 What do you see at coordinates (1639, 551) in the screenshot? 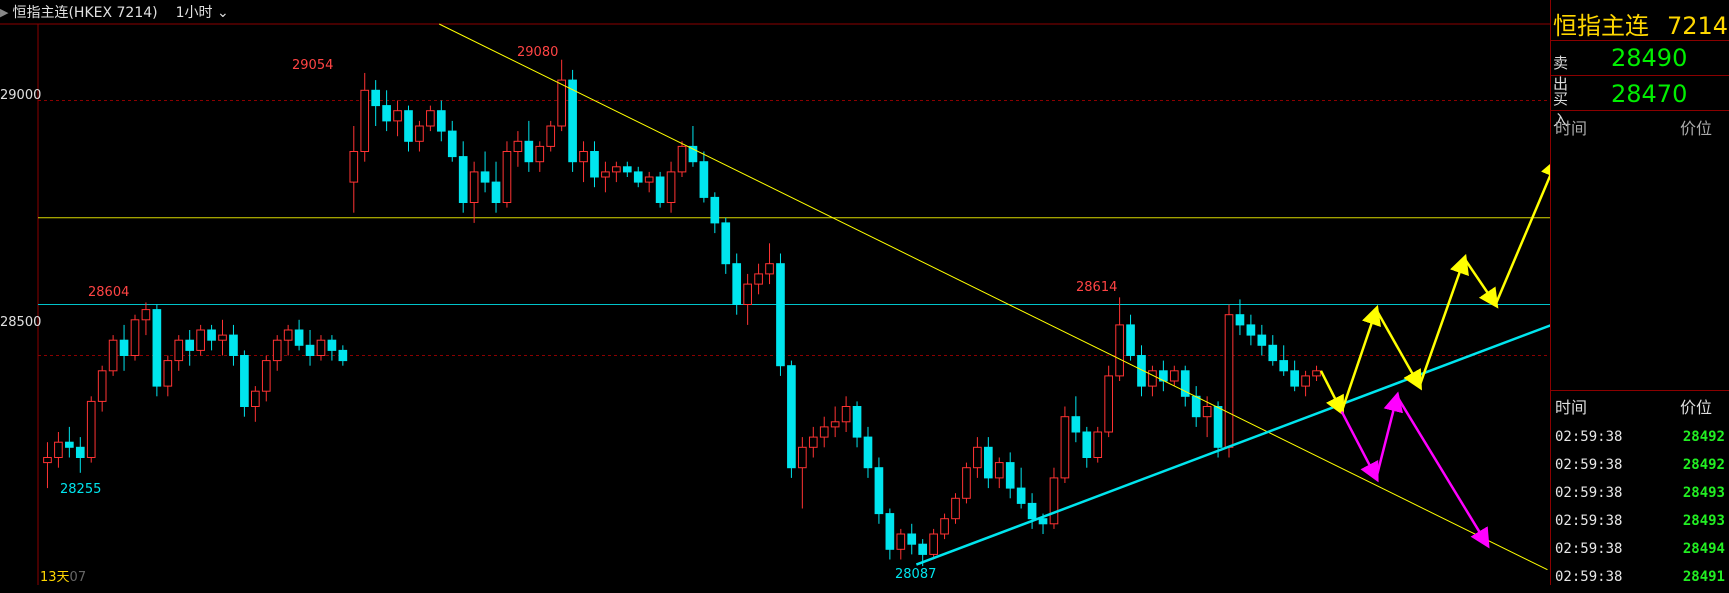
I see `tick-row: 02:59:38 28494` at bounding box center [1639, 551].